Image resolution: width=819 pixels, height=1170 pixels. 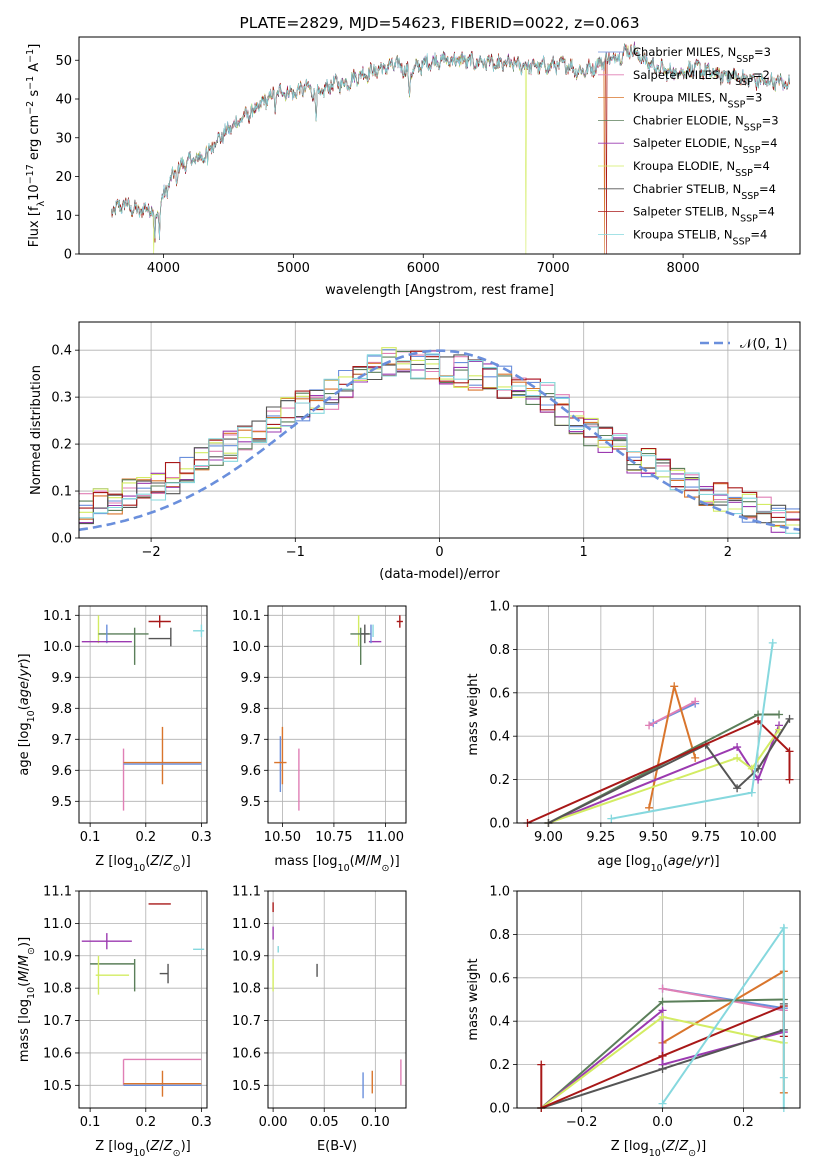 I want to click on axes-frame, so click(x=143, y=714).